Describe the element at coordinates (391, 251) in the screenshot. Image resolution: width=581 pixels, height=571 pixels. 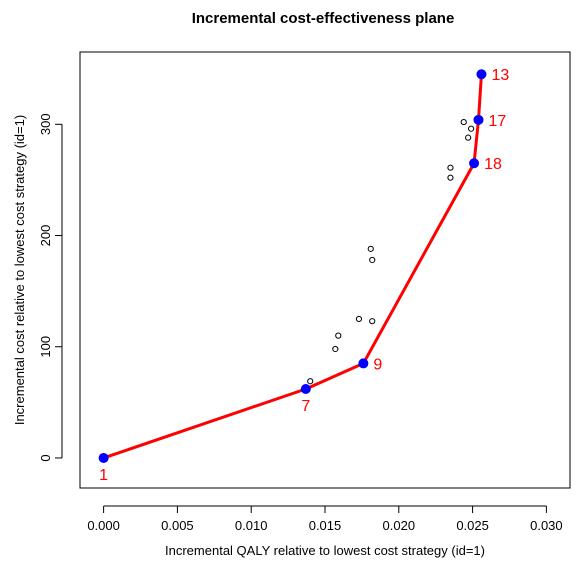
I see `dominated-points` at that location.